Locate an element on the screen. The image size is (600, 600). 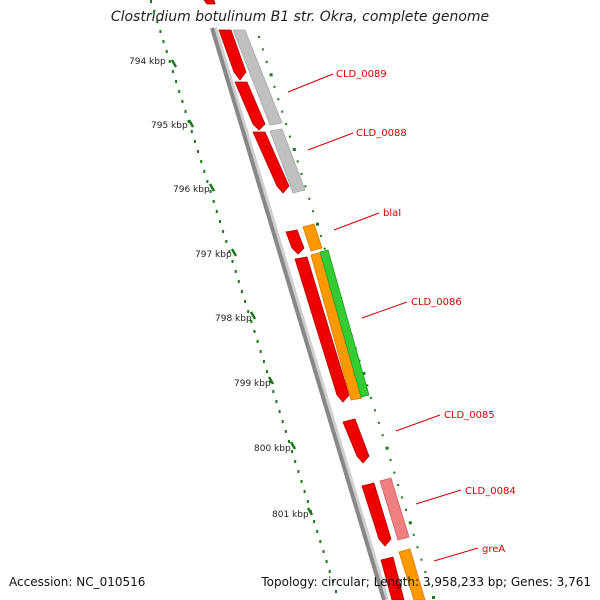
kbp-label: 798 kbp is located at coordinates (233, 319).